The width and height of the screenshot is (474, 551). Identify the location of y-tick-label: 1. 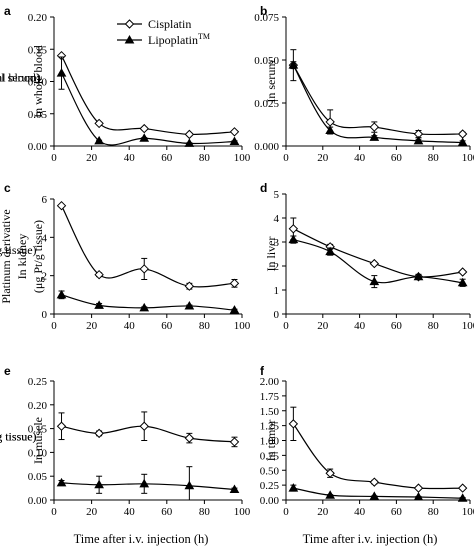
(277, 291).